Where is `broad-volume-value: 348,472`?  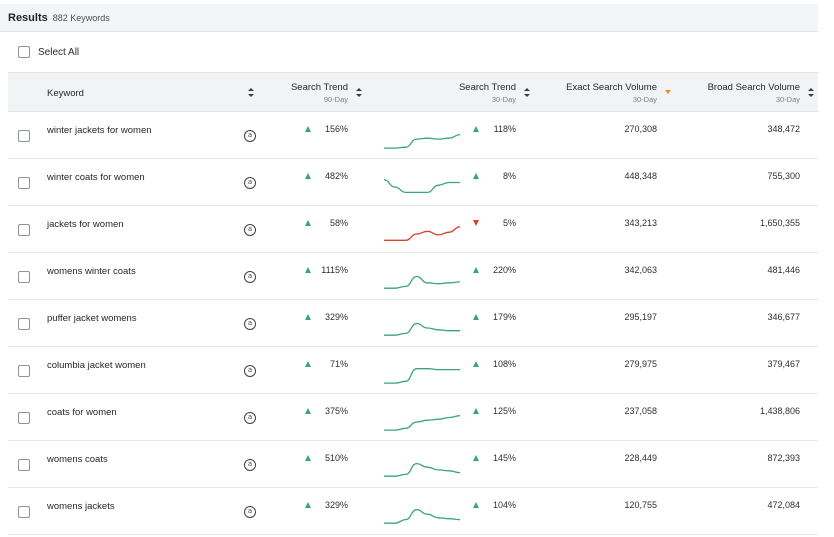 broad-volume-value: 348,472 is located at coordinates (783, 129).